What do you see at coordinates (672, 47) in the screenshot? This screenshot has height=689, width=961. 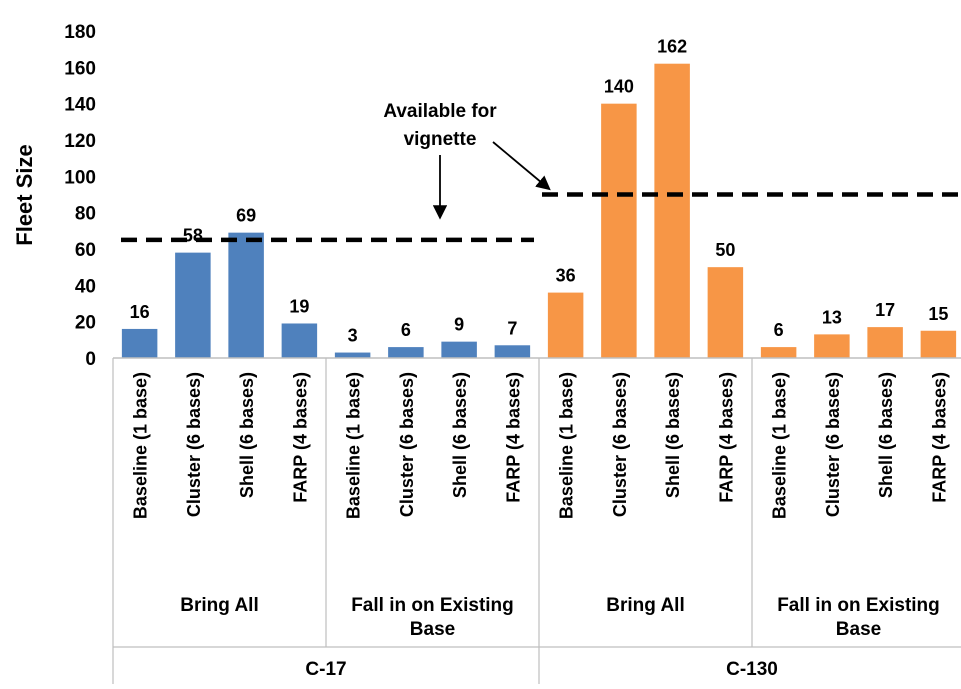 I see `data-label: 162` at bounding box center [672, 47].